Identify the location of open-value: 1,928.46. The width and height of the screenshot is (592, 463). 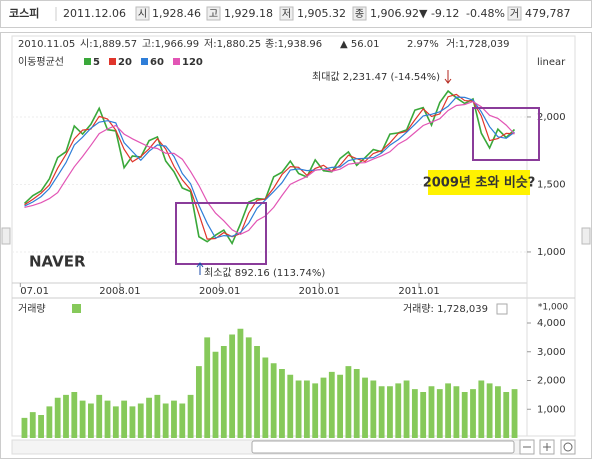
(176, 13).